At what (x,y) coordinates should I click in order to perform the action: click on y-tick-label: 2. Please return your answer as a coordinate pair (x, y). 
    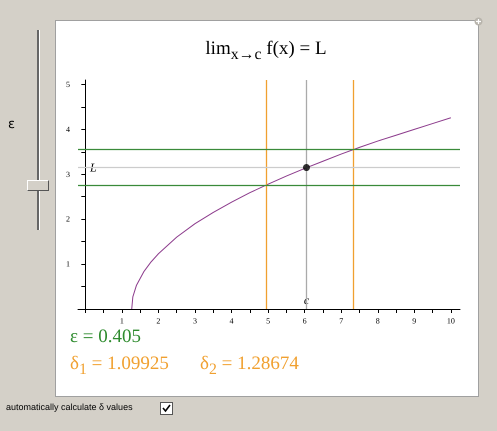
    Looking at the image, I should click on (68, 219).